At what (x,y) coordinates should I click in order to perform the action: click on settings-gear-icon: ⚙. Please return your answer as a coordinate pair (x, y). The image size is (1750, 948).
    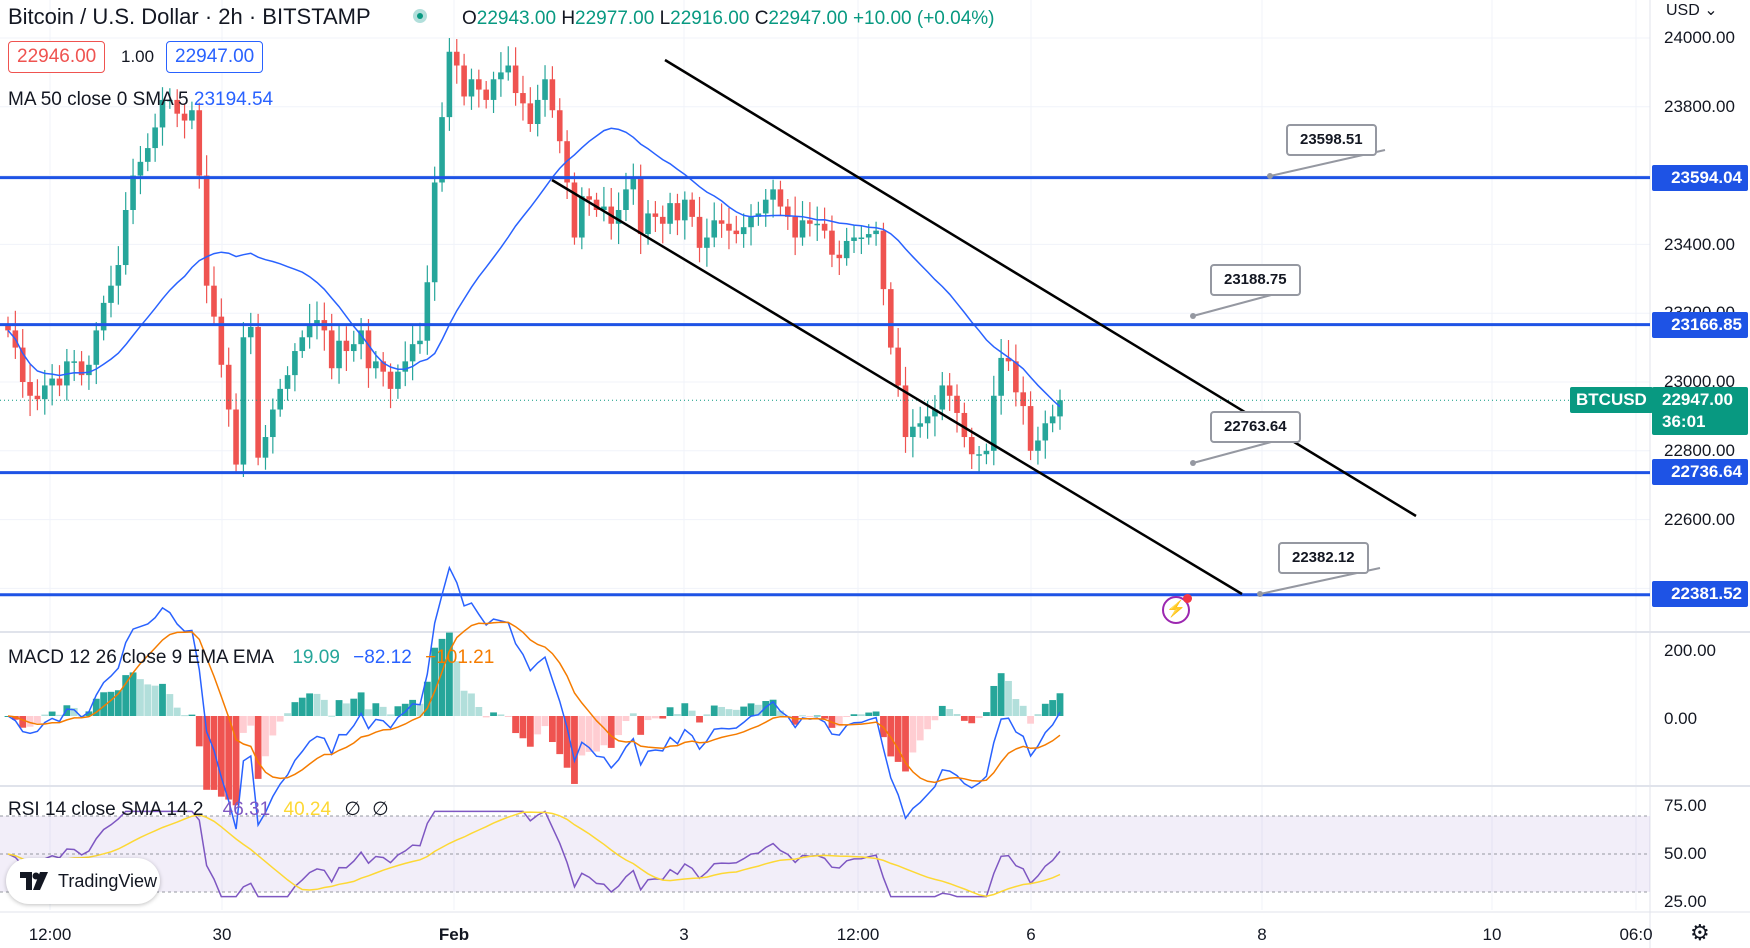
    Looking at the image, I should click on (1700, 932).